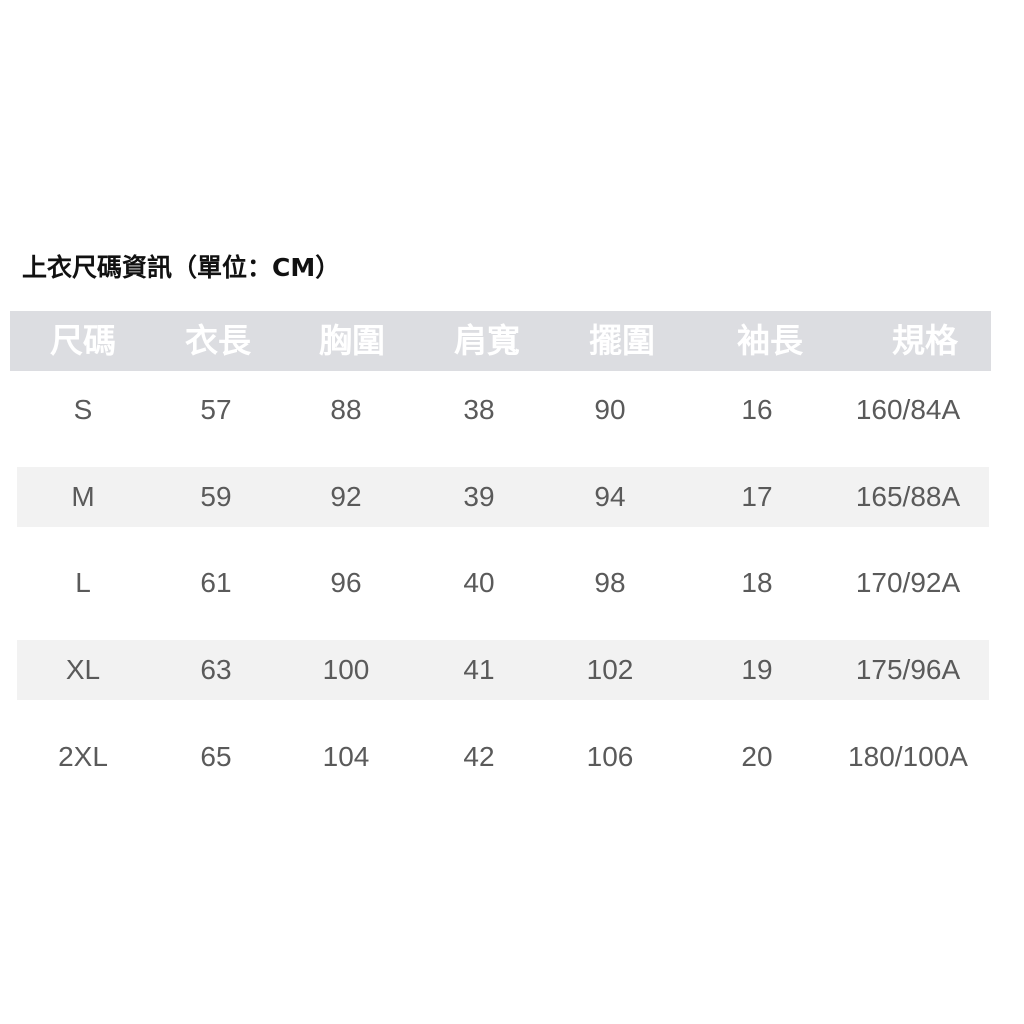 Image resolution: width=1024 pixels, height=1024 pixels. I want to click on header-shoulder: 肩寬, so click(487, 340).